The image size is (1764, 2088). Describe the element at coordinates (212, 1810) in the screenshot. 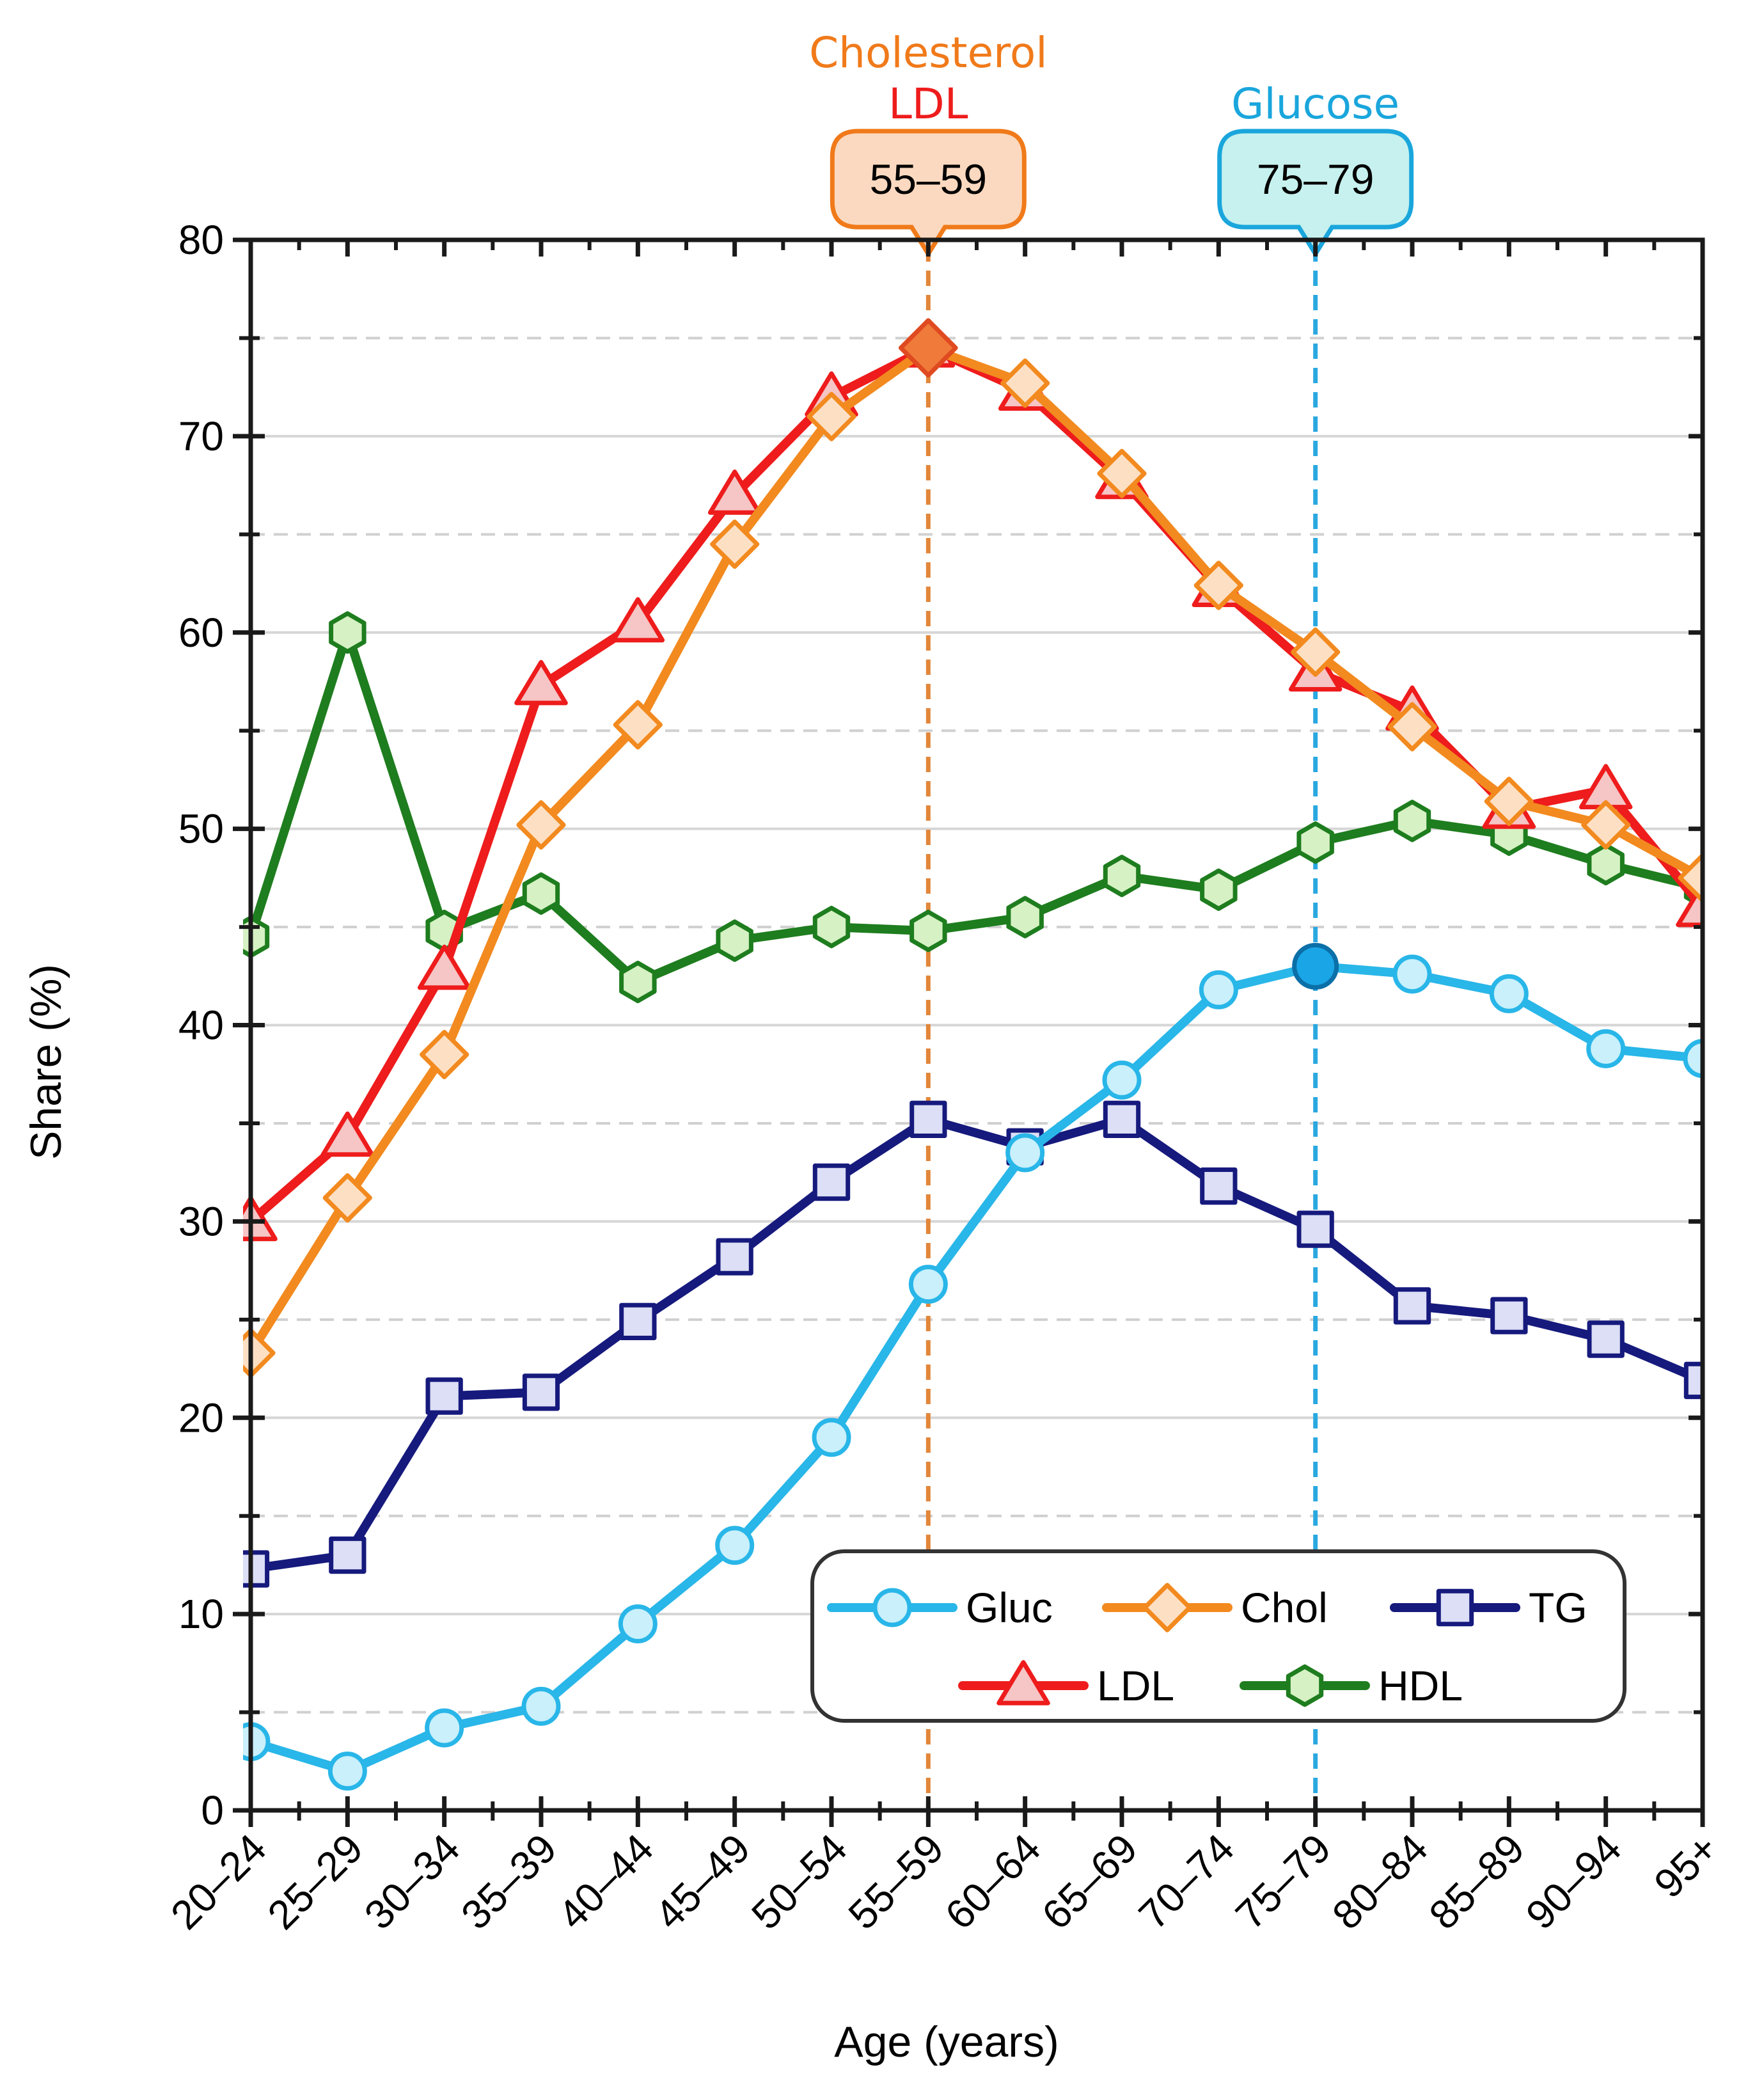

I see `y-tick-label: 0` at that location.